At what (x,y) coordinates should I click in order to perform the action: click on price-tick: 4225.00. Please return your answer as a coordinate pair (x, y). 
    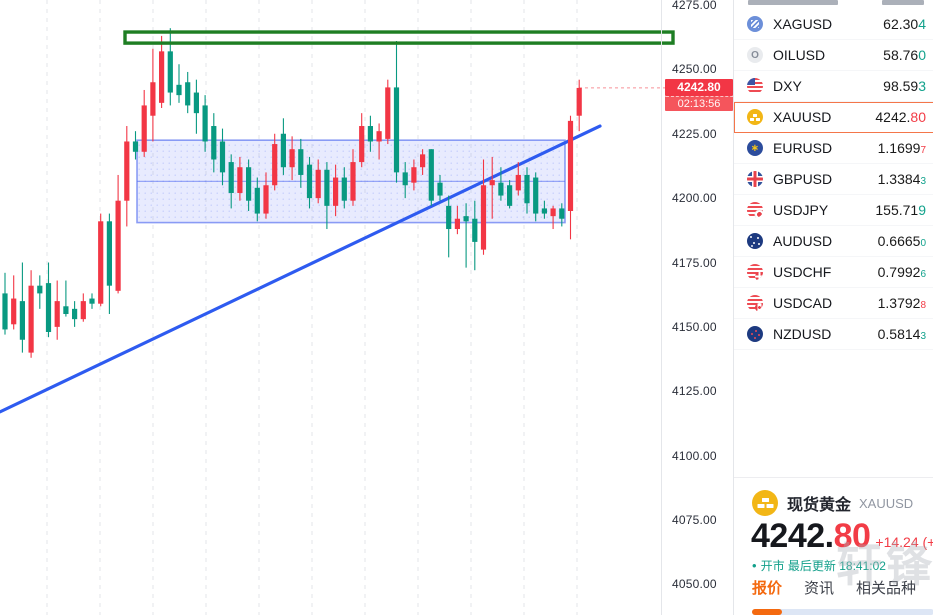
    Looking at the image, I should click on (694, 133).